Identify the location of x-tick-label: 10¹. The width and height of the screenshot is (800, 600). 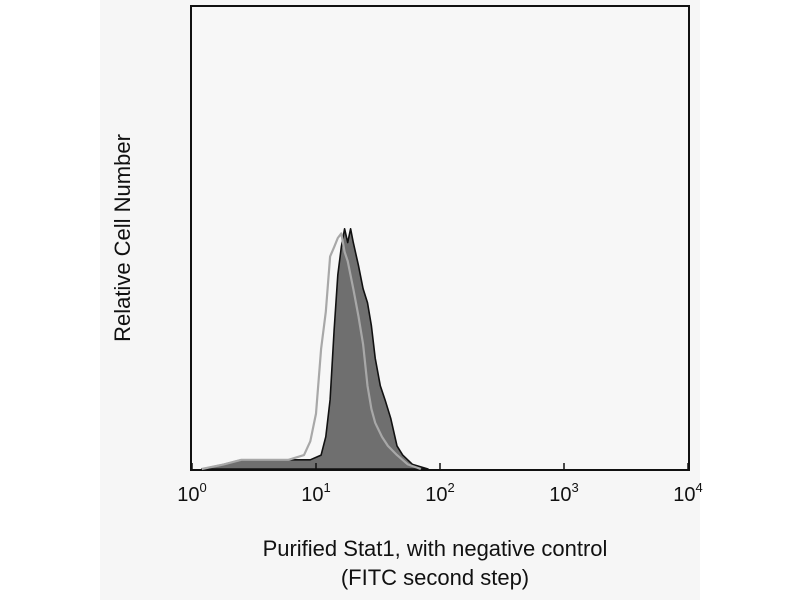
(315, 493).